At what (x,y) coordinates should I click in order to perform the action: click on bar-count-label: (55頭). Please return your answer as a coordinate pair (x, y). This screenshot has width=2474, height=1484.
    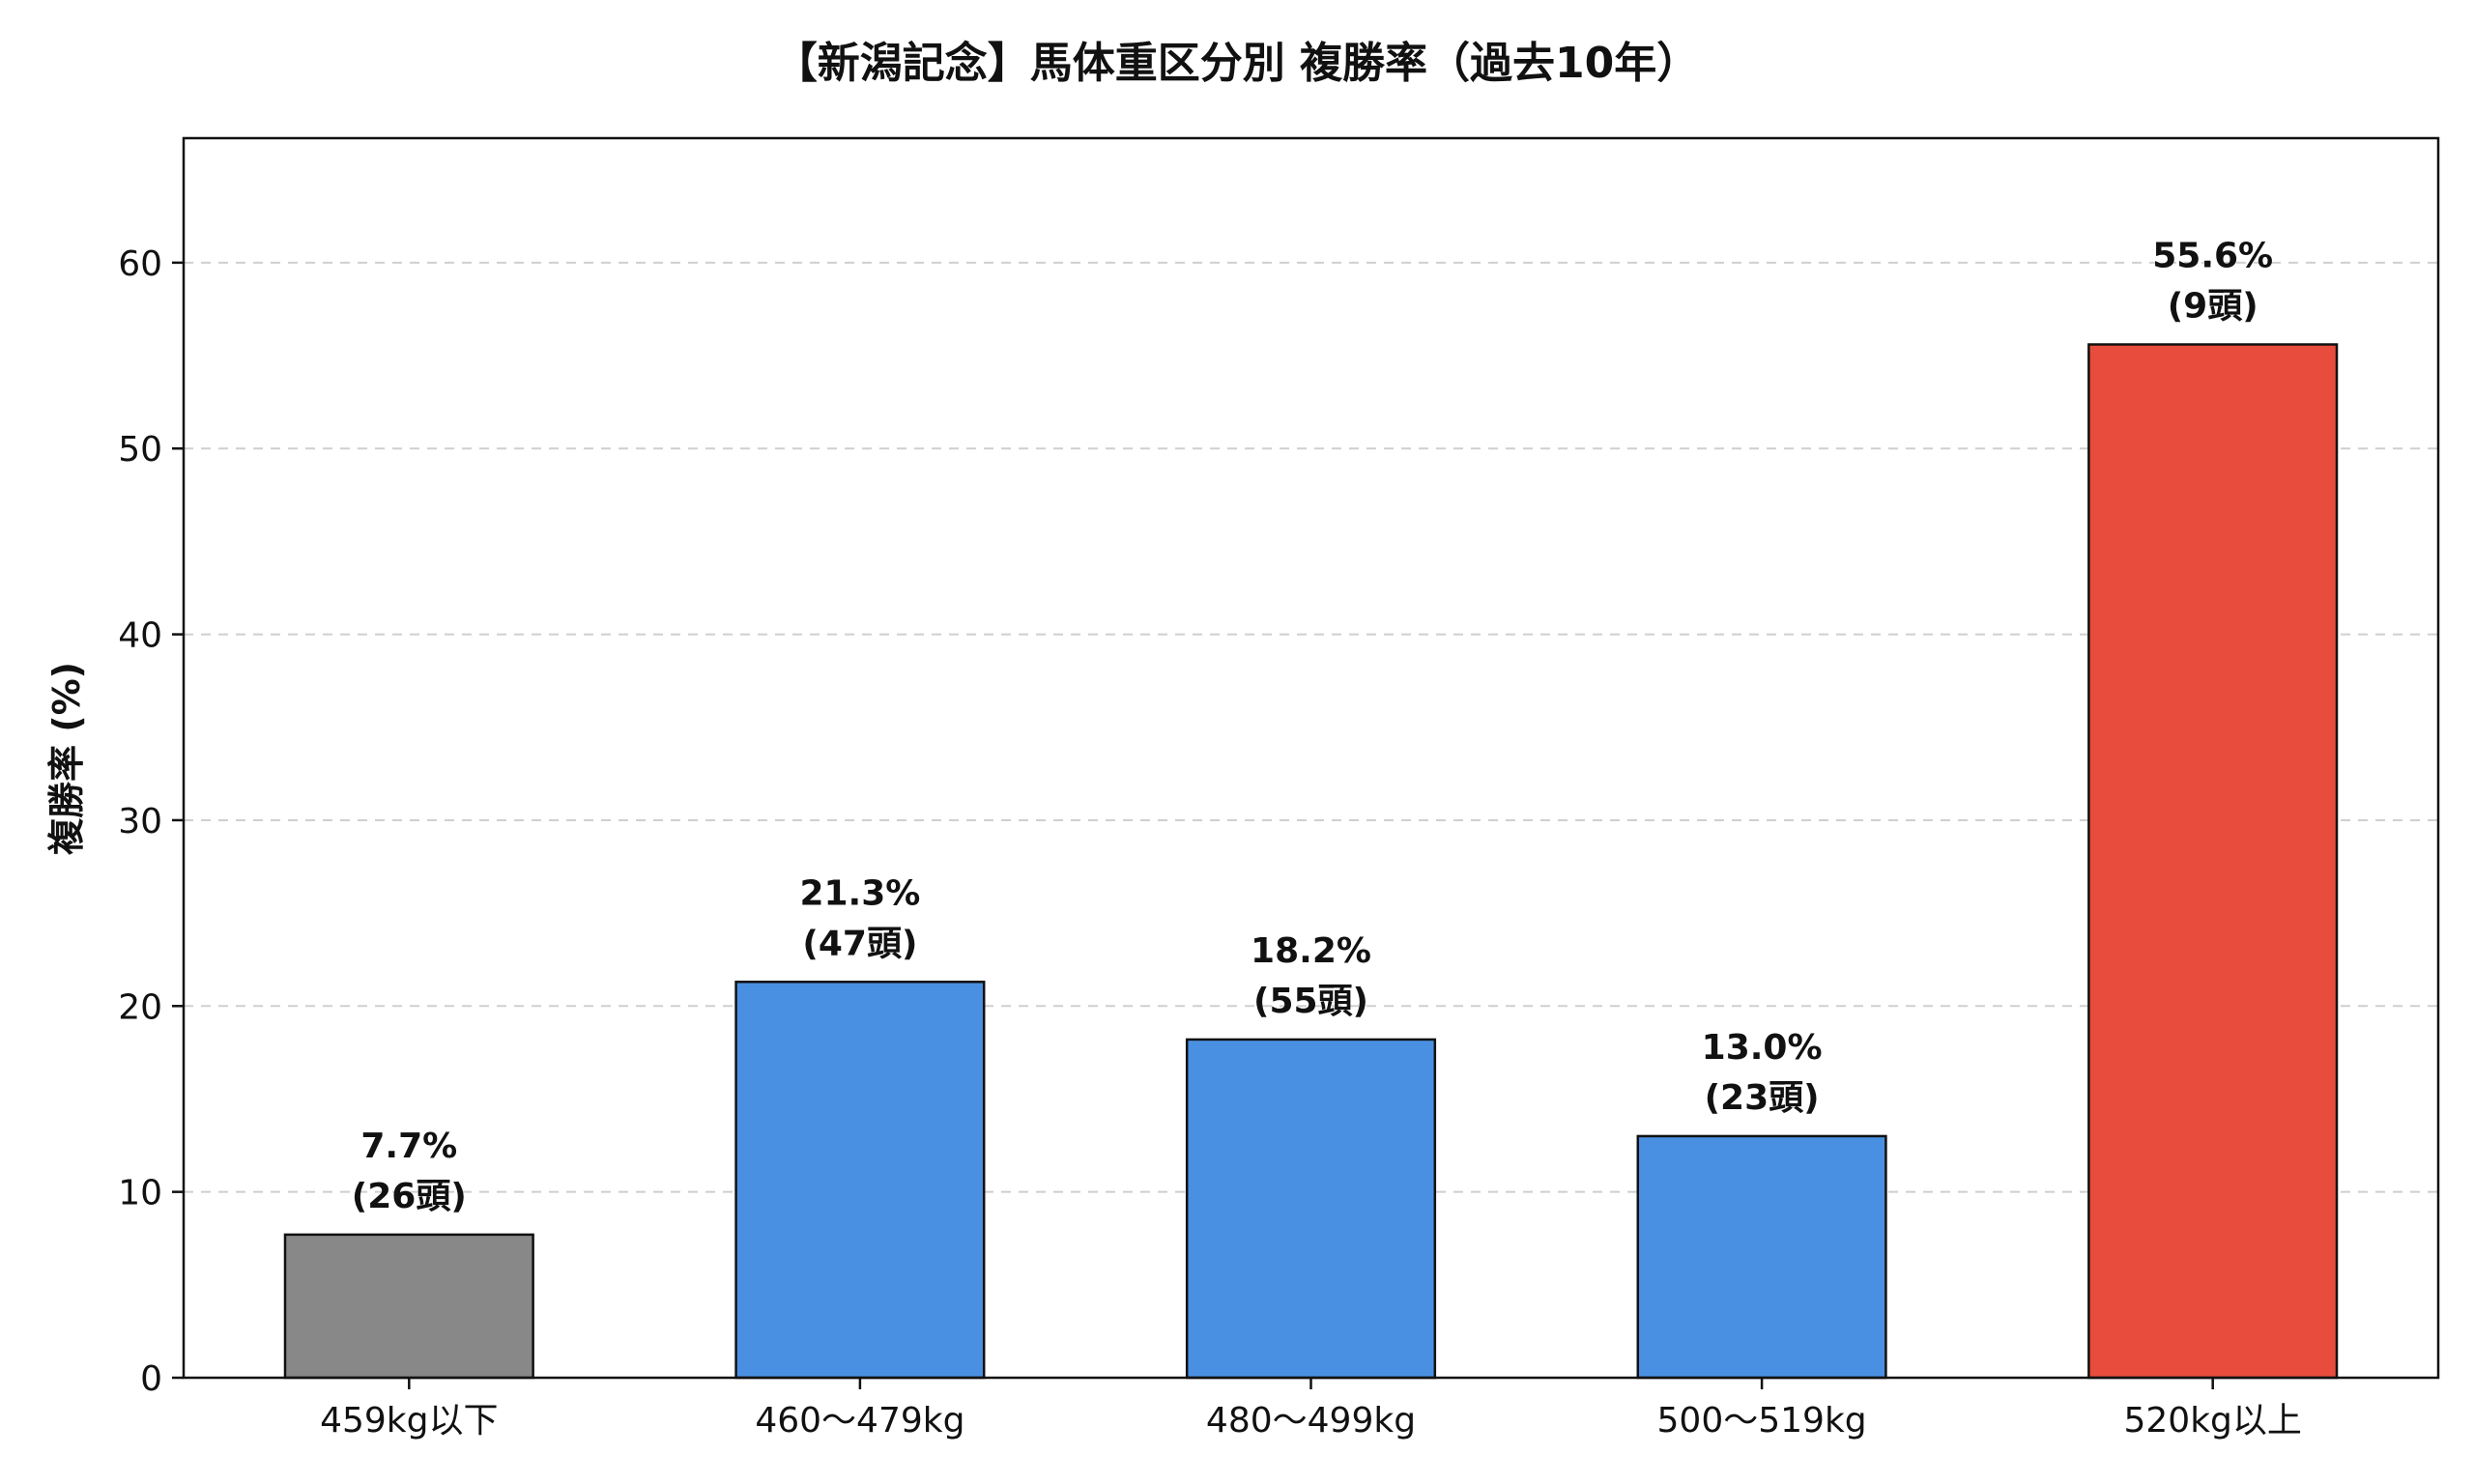
    Looking at the image, I should click on (1310, 1001).